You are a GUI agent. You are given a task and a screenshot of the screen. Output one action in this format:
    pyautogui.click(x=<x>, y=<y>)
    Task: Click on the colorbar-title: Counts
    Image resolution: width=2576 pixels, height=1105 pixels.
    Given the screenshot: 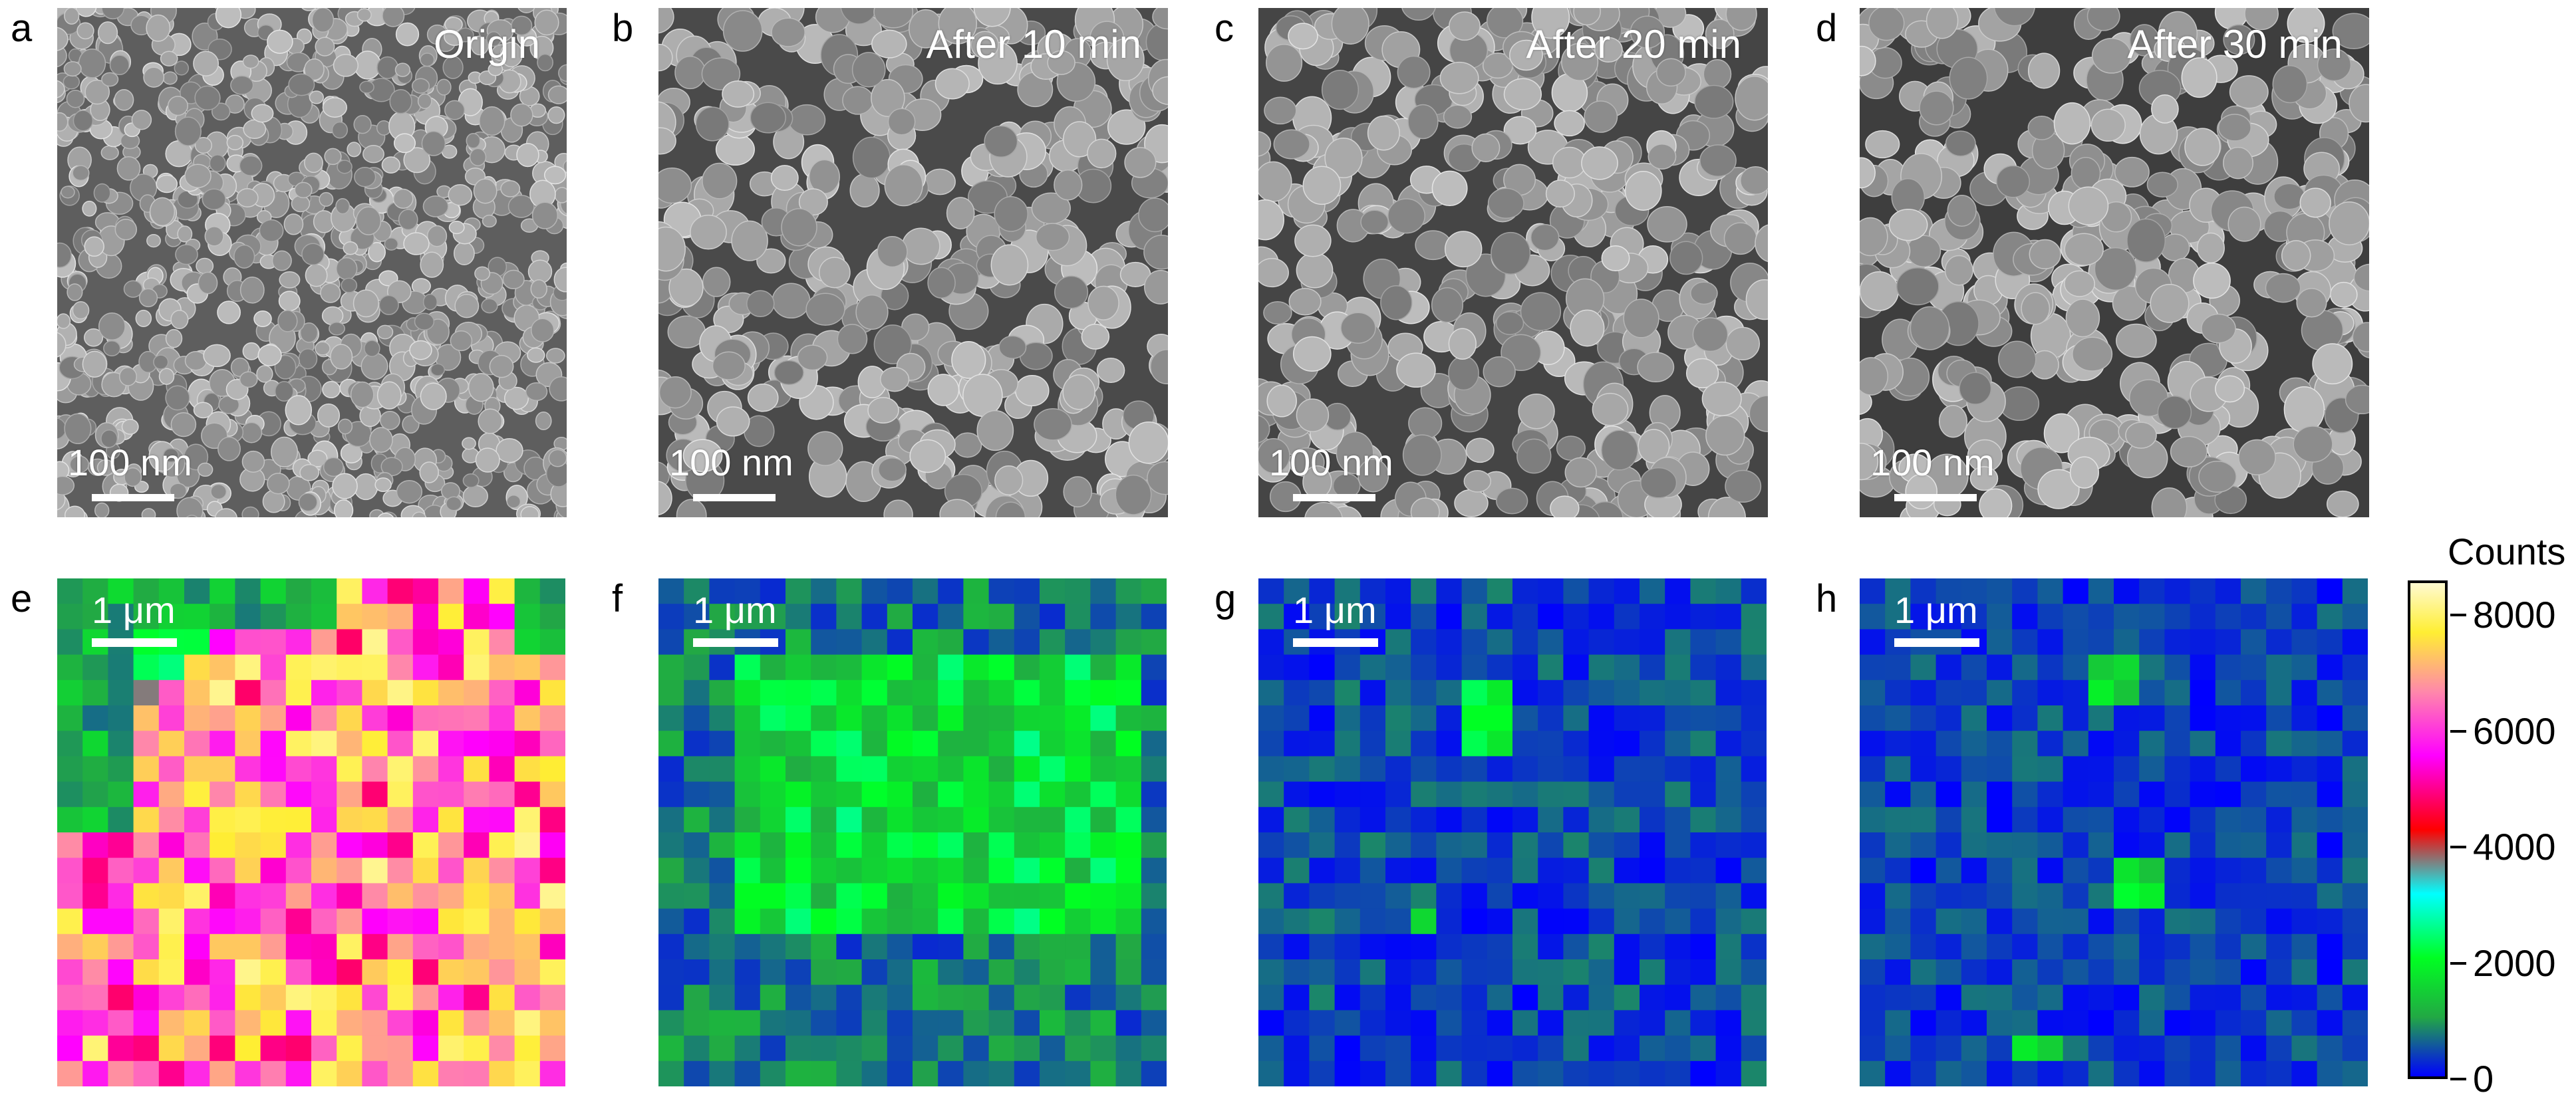 What is the action you would take?
    pyautogui.click(x=2507, y=551)
    